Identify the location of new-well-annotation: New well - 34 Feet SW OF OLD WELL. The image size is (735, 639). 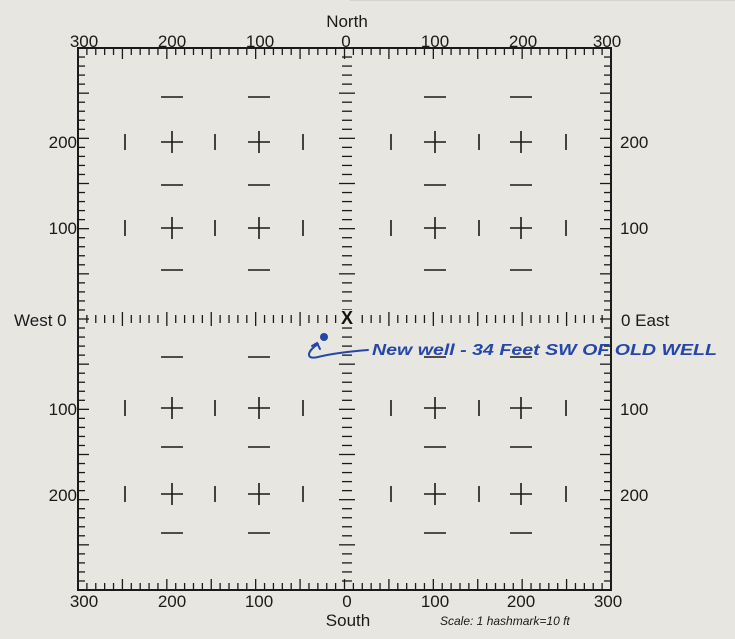
(512, 346).